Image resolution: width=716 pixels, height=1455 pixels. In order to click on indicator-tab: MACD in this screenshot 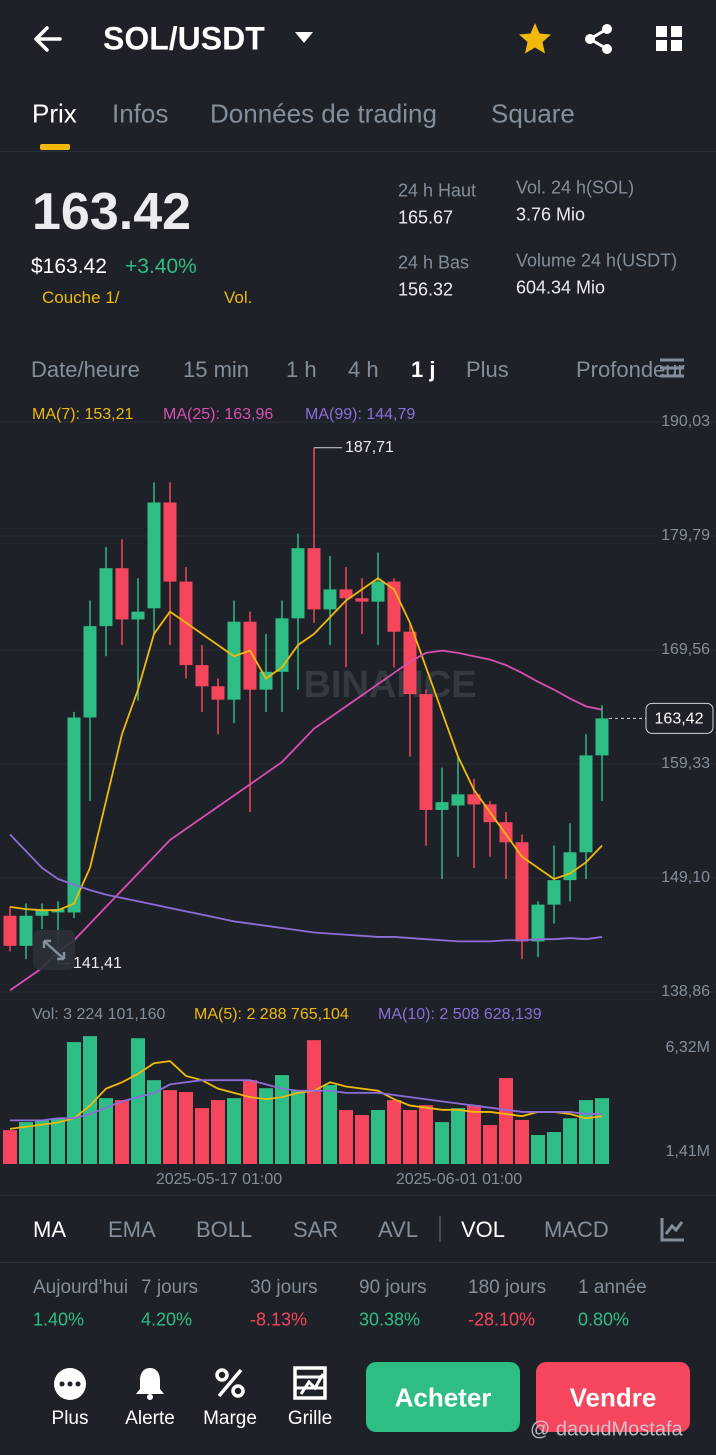, I will do `click(576, 1229)`.